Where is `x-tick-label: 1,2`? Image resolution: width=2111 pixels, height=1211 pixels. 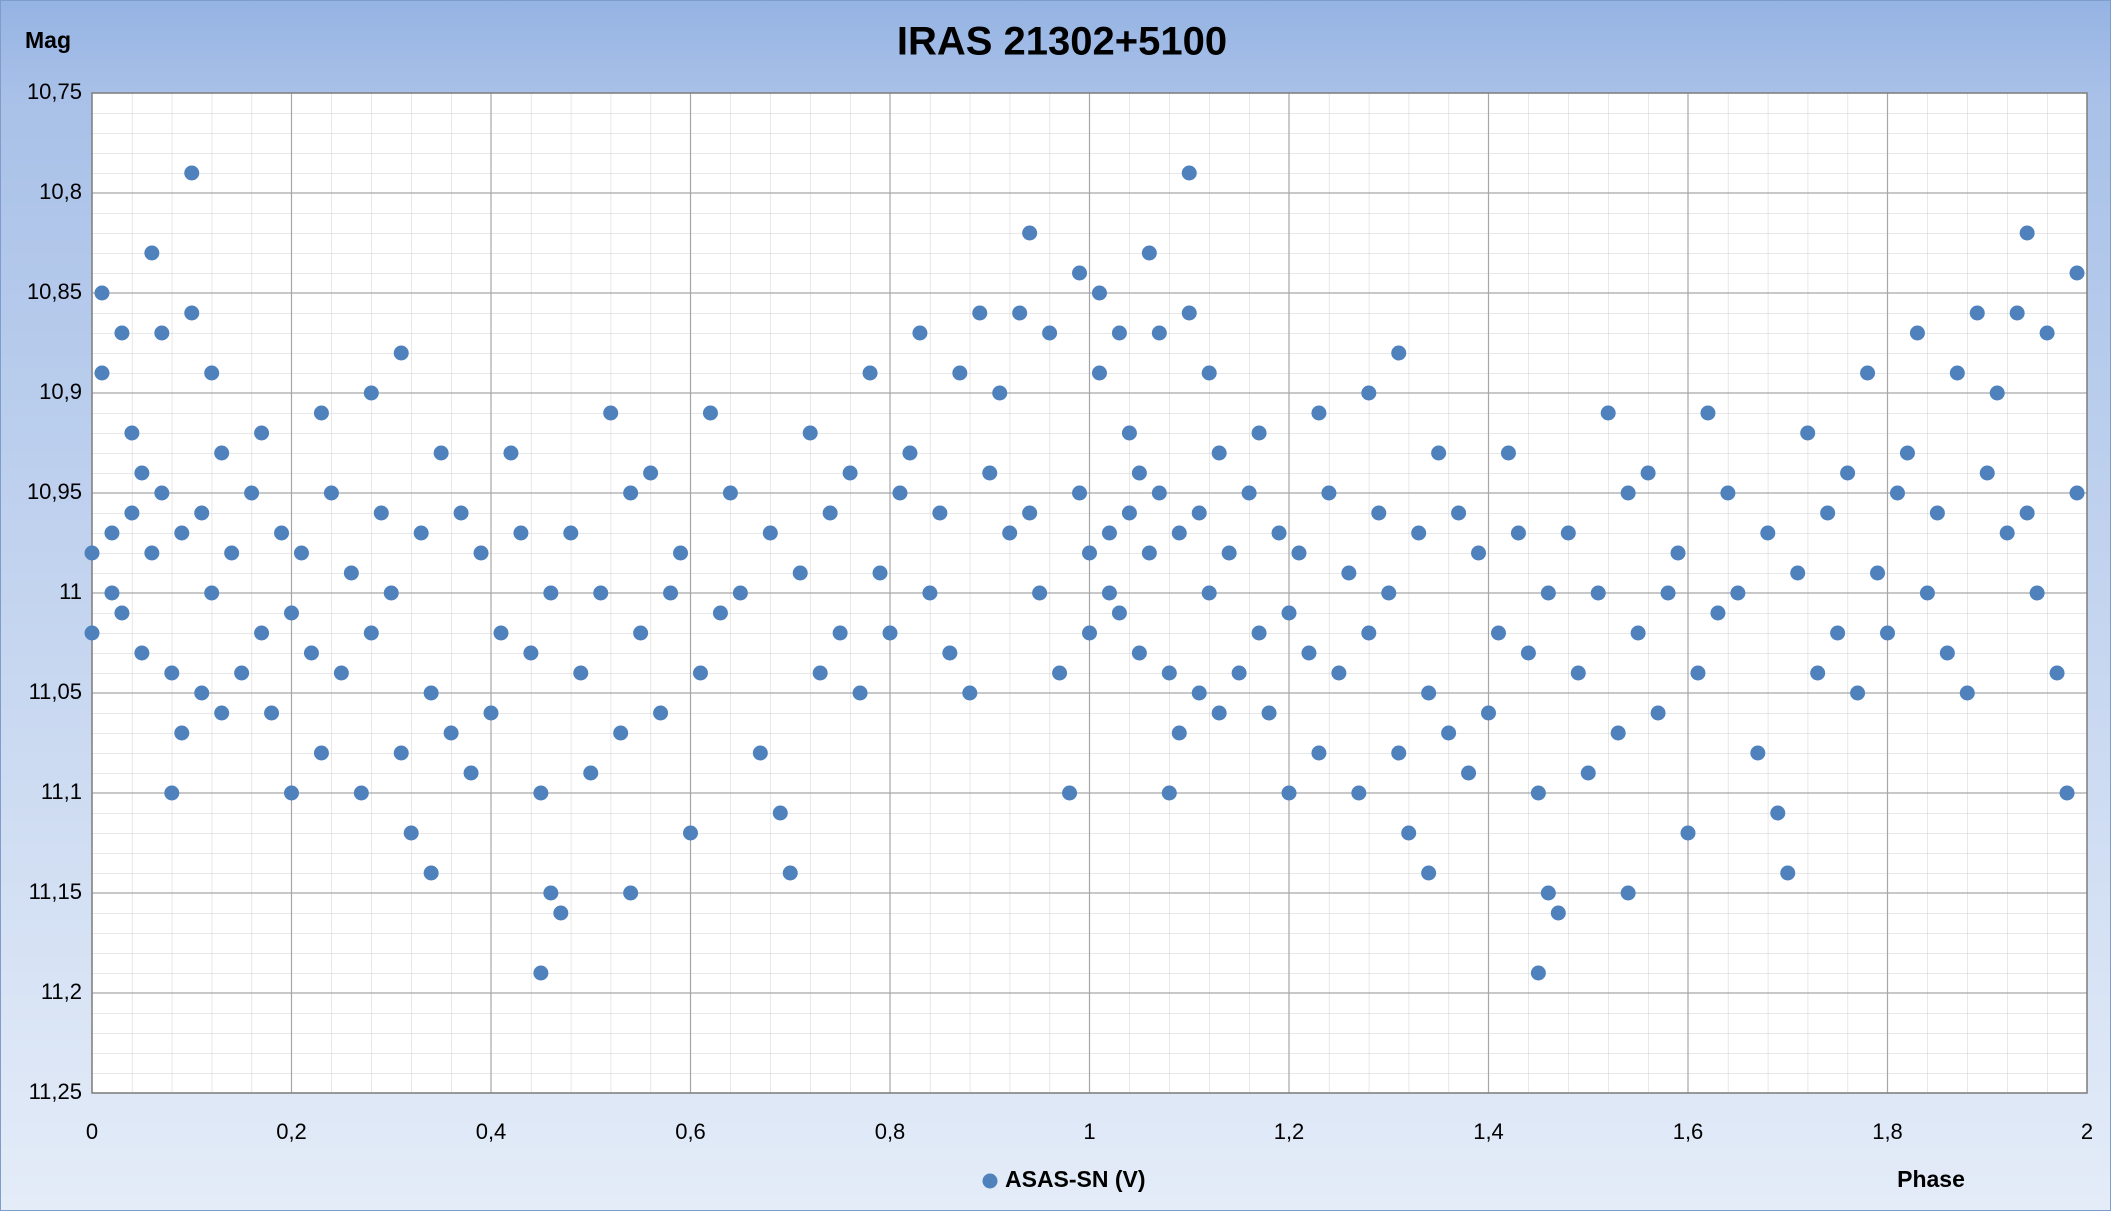
x-tick-label: 1,2 is located at coordinates (1289, 1131).